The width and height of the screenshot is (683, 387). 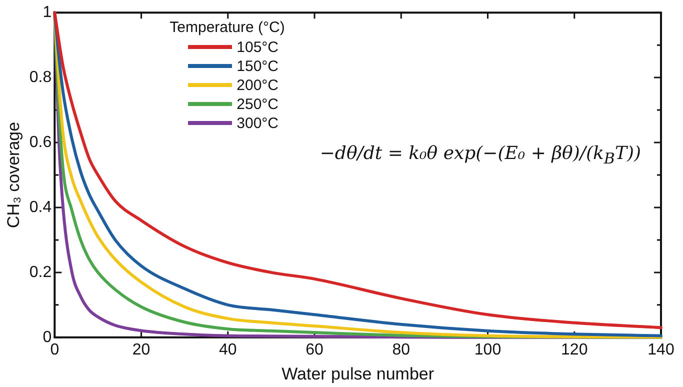 What do you see at coordinates (47, 337) in the screenshot?
I see `y-tick-label: 0` at bounding box center [47, 337].